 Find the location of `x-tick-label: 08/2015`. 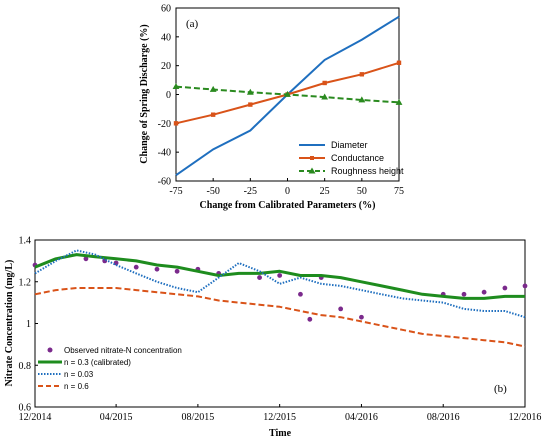

x-tick-label: 08/2015 is located at coordinates (197, 417).